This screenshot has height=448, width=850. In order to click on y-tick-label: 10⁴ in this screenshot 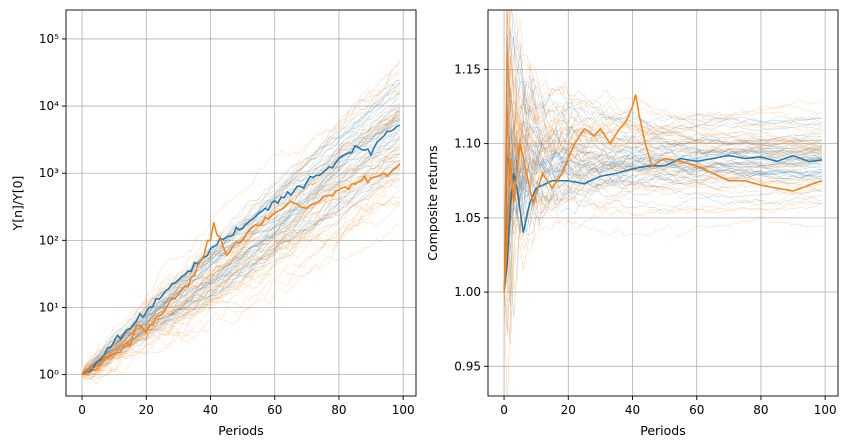, I will do `click(49, 106)`.